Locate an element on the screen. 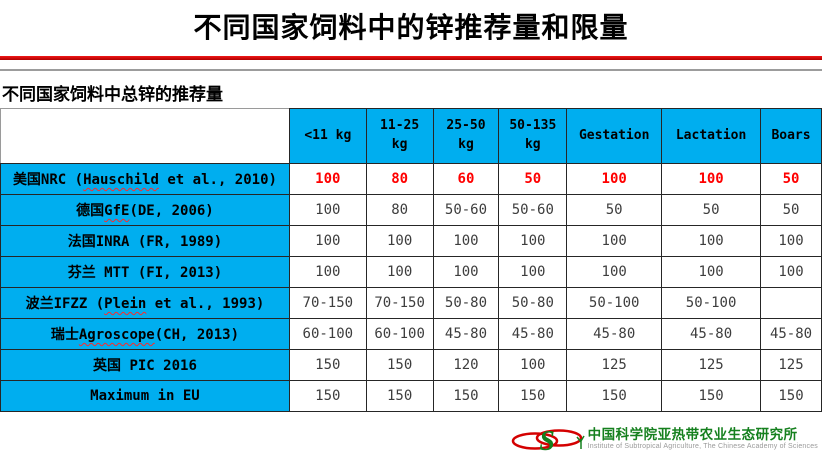 The height and width of the screenshot is (456, 822). row-label-text: 瑞士 is located at coordinates (64, 335).